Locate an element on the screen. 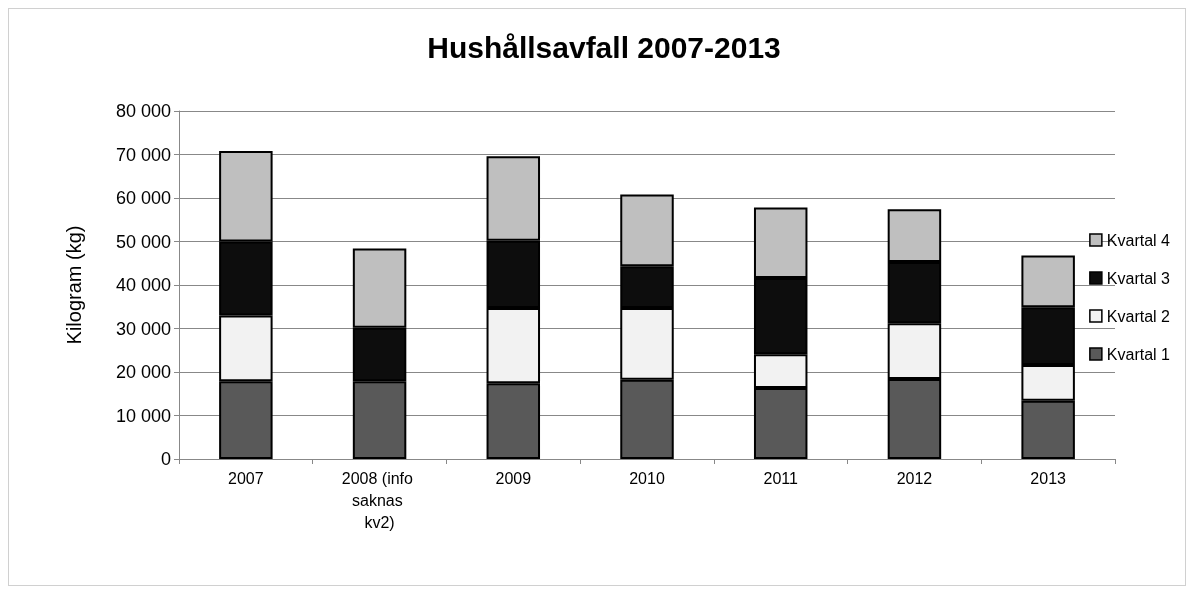 This screenshot has height=594, width=1194. legend-label: Kvartal 2 is located at coordinates (1138, 316).